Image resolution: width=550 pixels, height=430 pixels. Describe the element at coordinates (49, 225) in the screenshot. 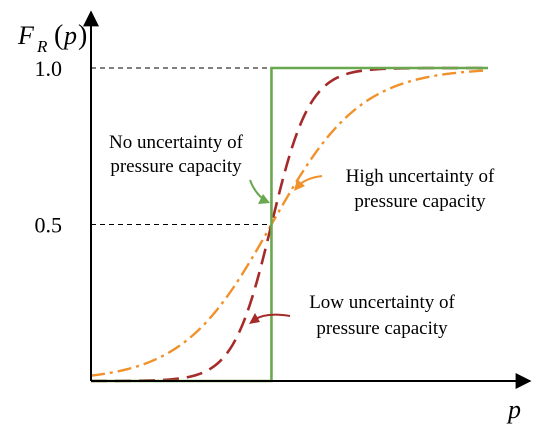

I see `y-tick-label-0-5: 0.5` at that location.